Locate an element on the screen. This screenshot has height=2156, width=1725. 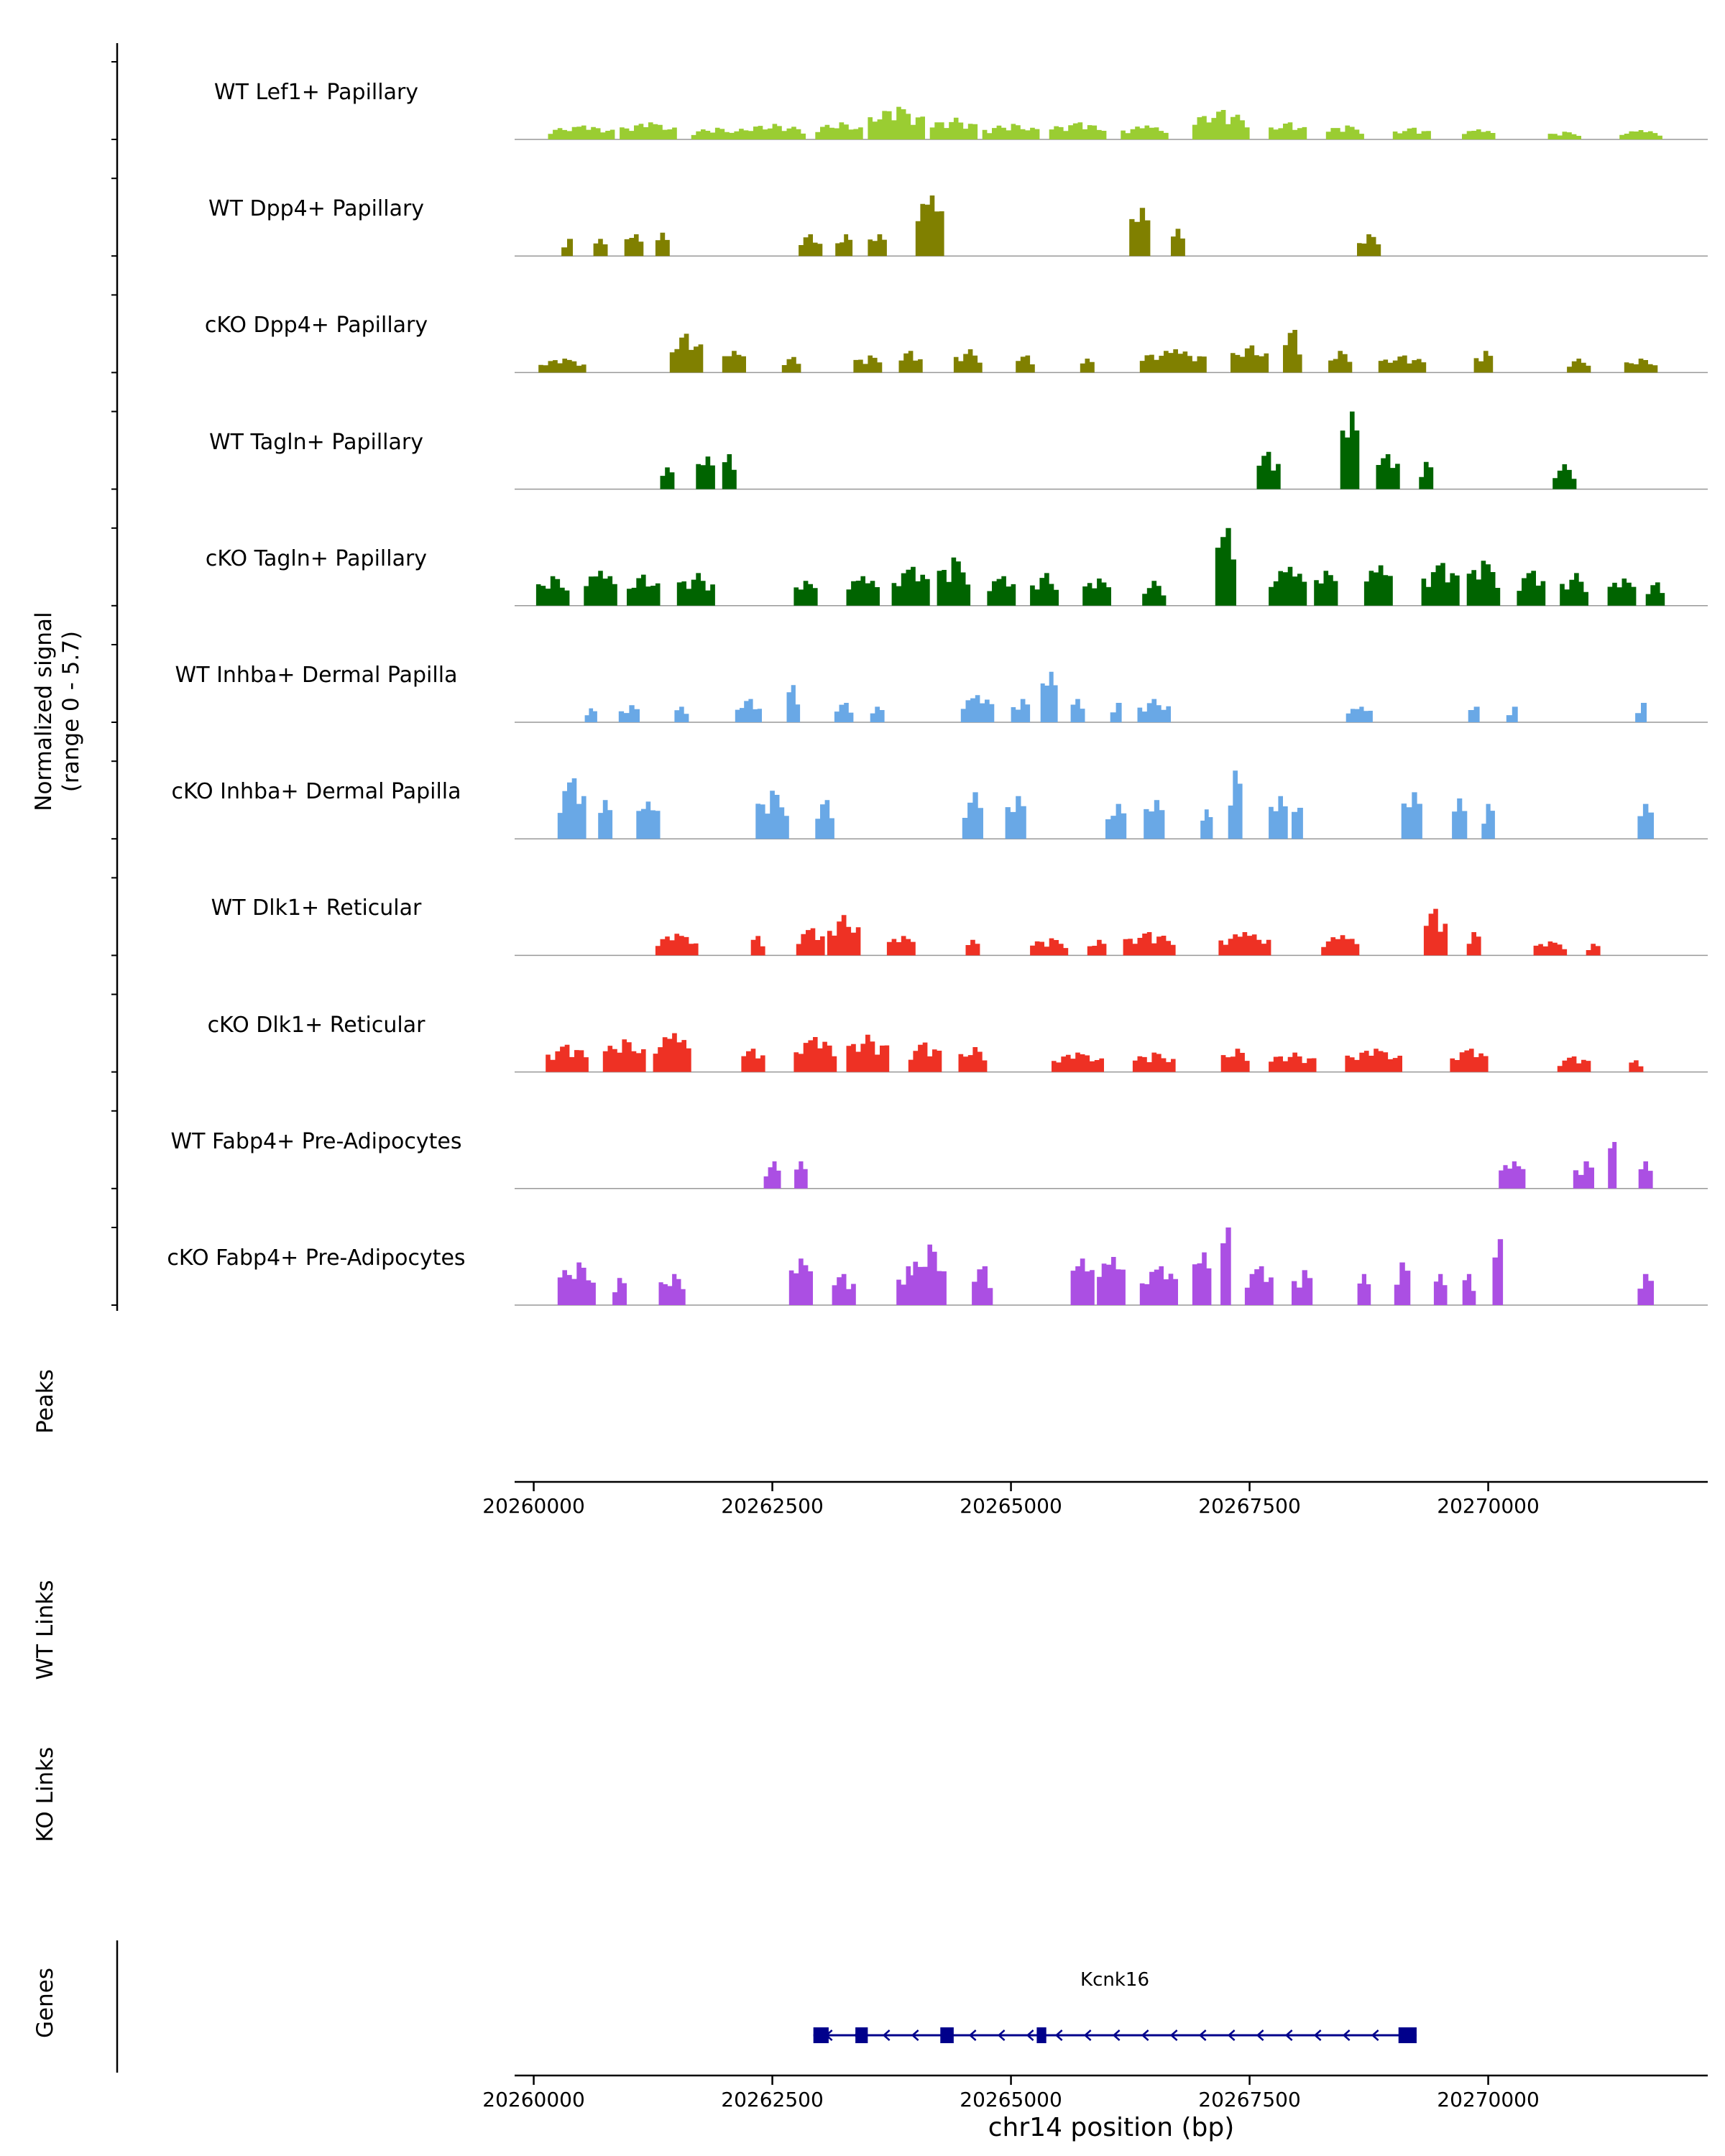
section-label-peaks: Peaks is located at coordinates (45, 1402).